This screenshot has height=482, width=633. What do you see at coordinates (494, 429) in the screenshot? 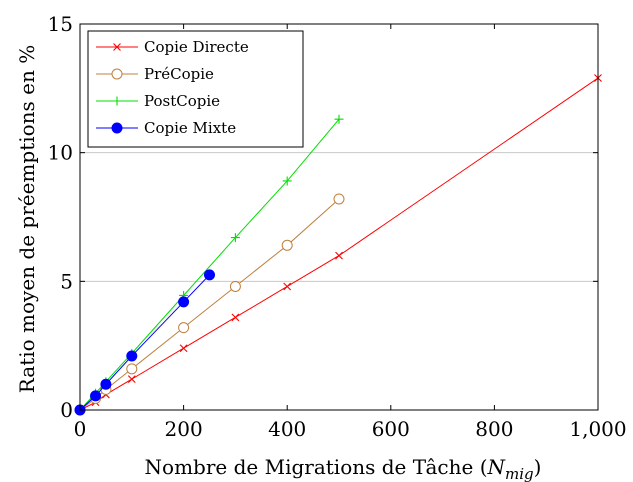
I see `x-tick-label: 800` at bounding box center [494, 429].